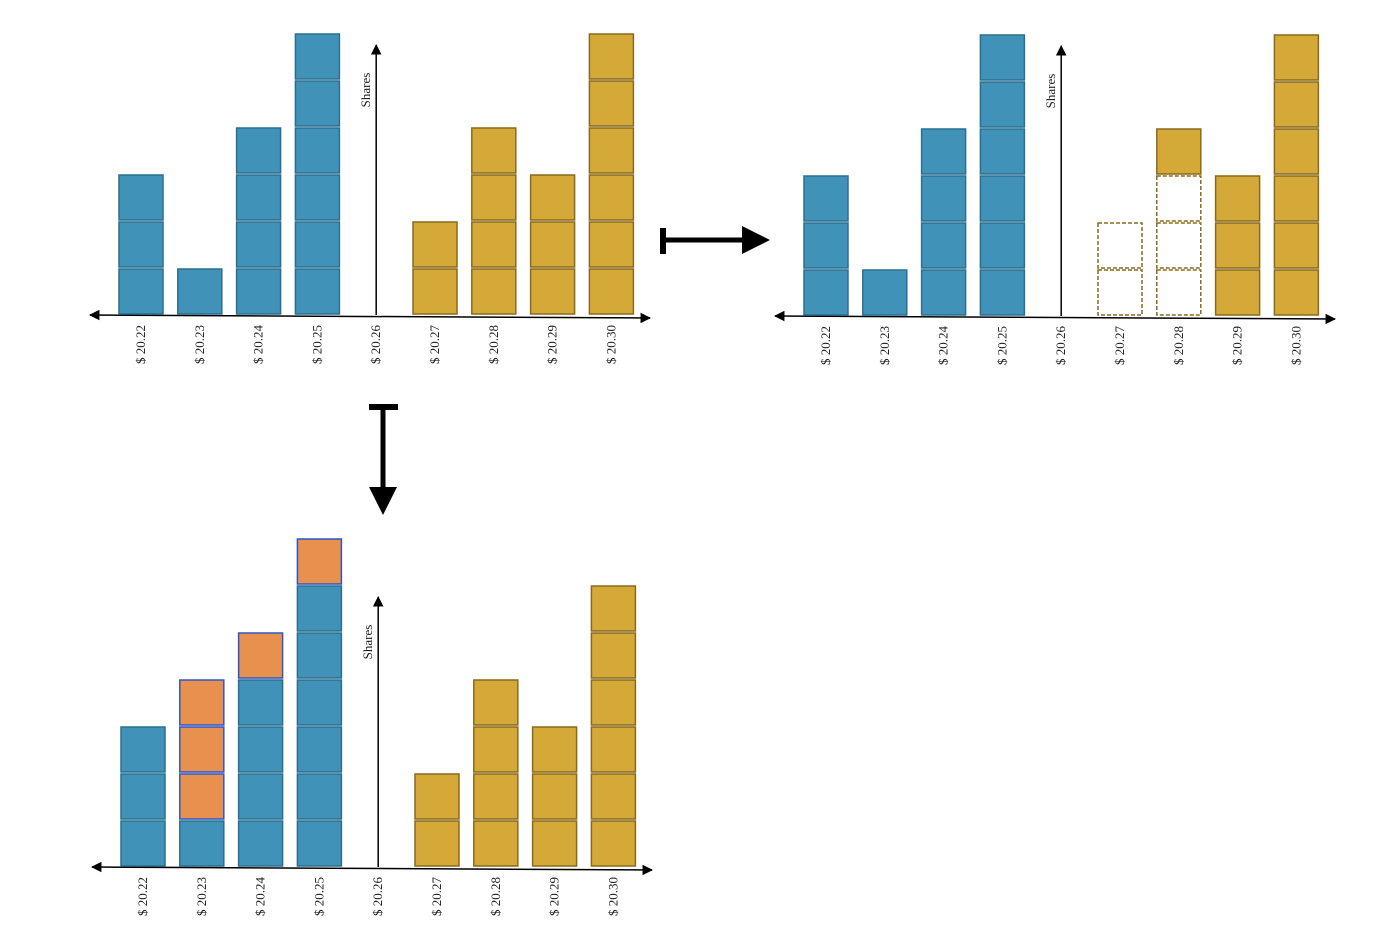 This screenshot has width=1384, height=938. What do you see at coordinates (1237, 345) in the screenshot?
I see `price-tick-label: $ 20.29` at bounding box center [1237, 345].